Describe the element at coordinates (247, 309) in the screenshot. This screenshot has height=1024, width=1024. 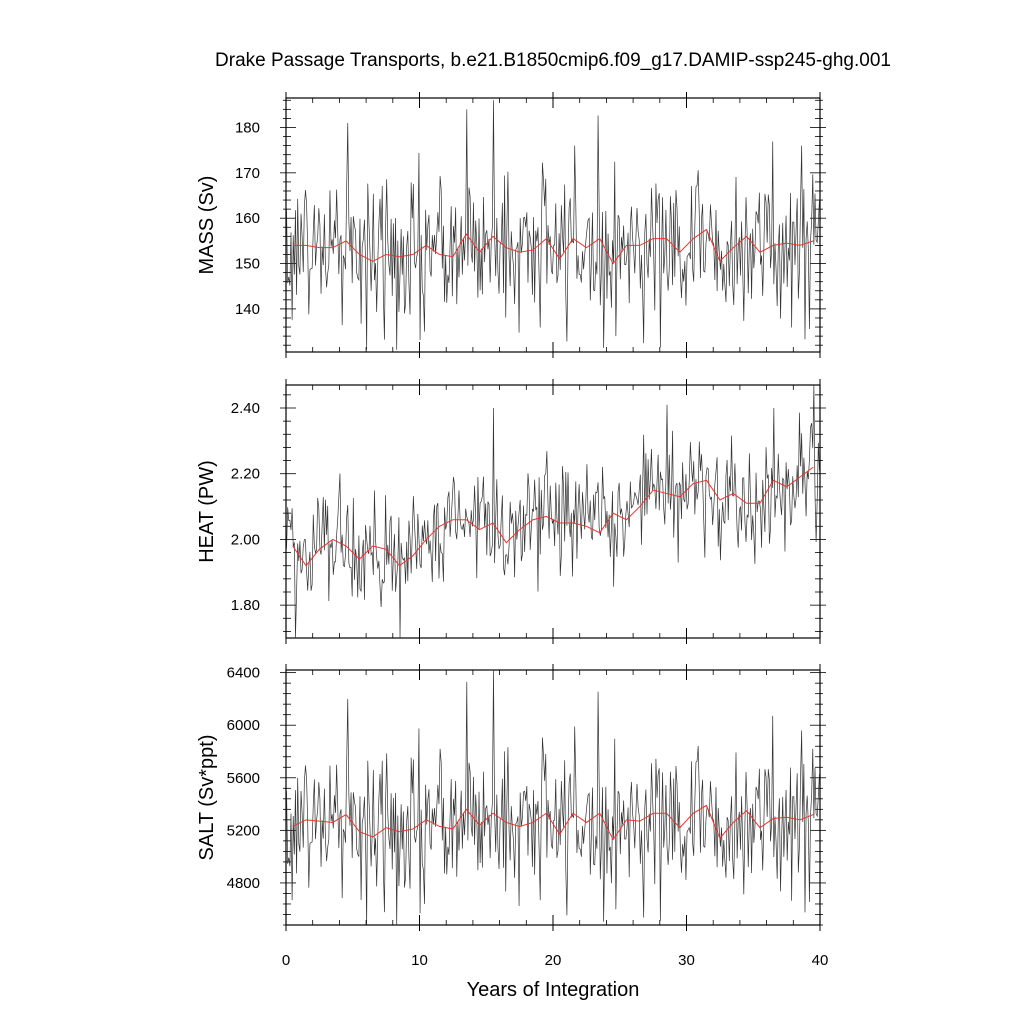
I see `y-tick-label: 140` at that location.